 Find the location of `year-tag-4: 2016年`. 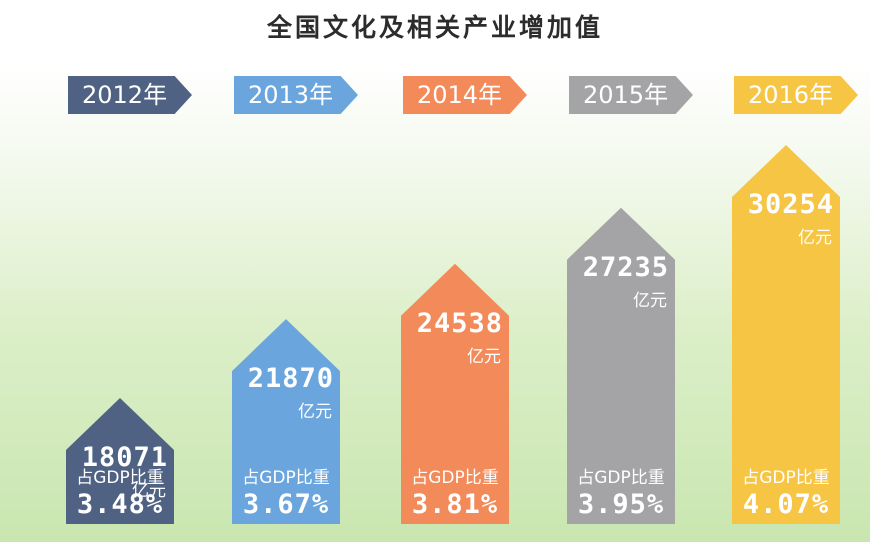

year-tag-4: 2016年 is located at coordinates (796, 95).